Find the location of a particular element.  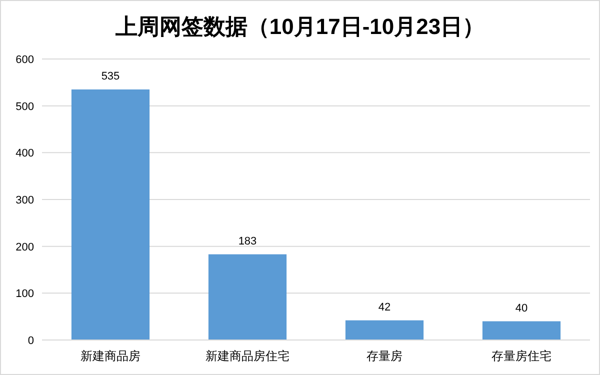

xtick: 新建商品房住宅 is located at coordinates (248, 356).